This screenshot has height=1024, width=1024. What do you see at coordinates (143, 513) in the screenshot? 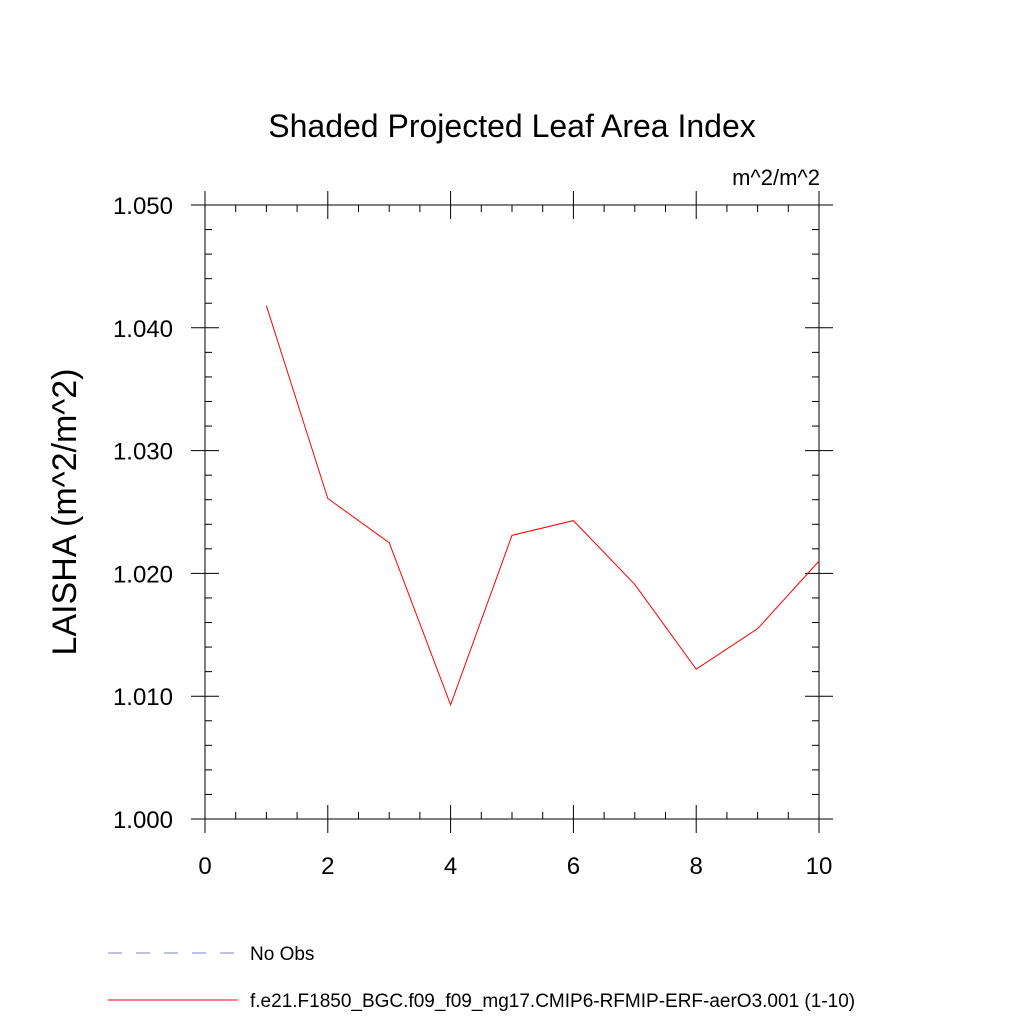
I see `y-axis-tick-labels: 1.000 1.010 1.020 1.030 1.040 1.050` at bounding box center [143, 513].